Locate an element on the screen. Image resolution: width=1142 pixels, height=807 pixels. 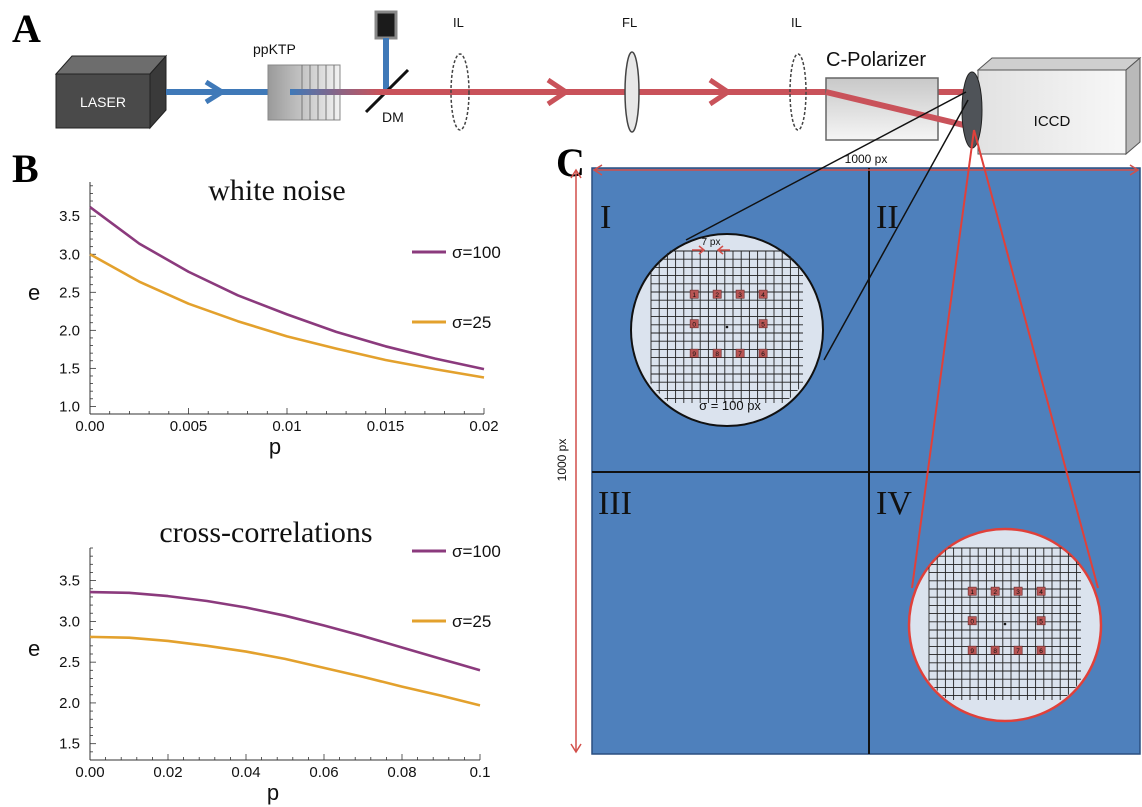
chart-title: cross-correlations is located at coordinates (265, 532).